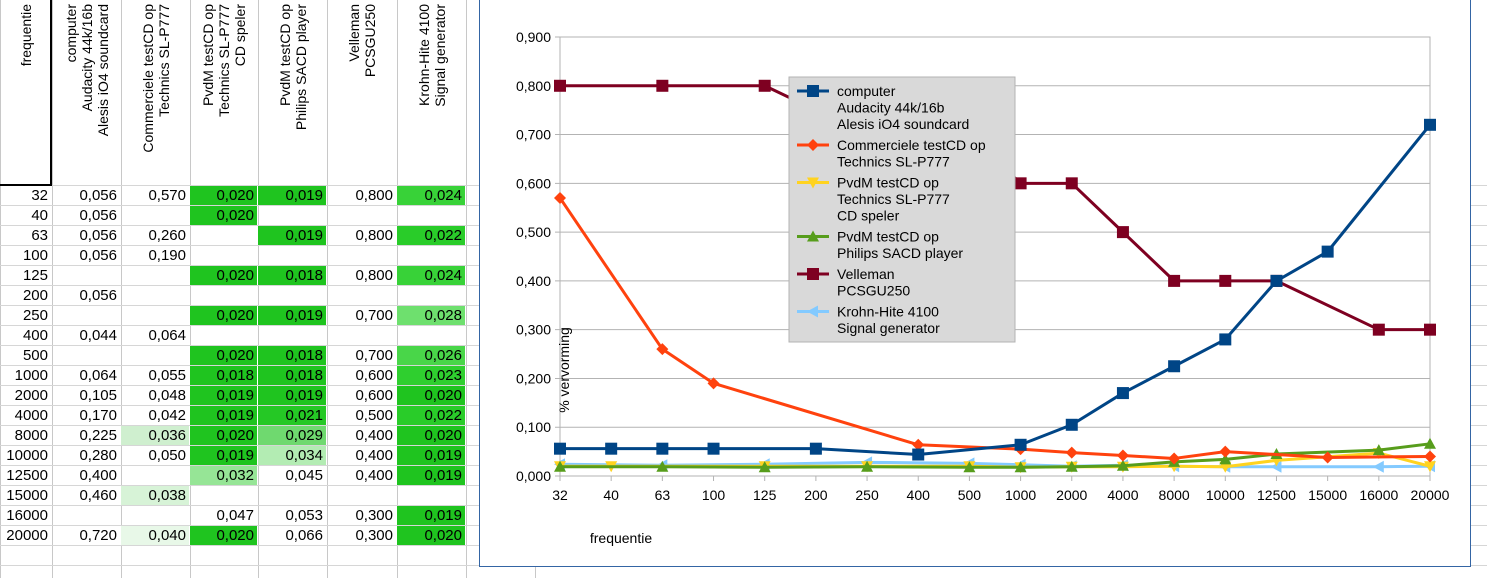 This screenshot has width=1487, height=578. I want to click on value-cell: 0,225, so click(98, 435).